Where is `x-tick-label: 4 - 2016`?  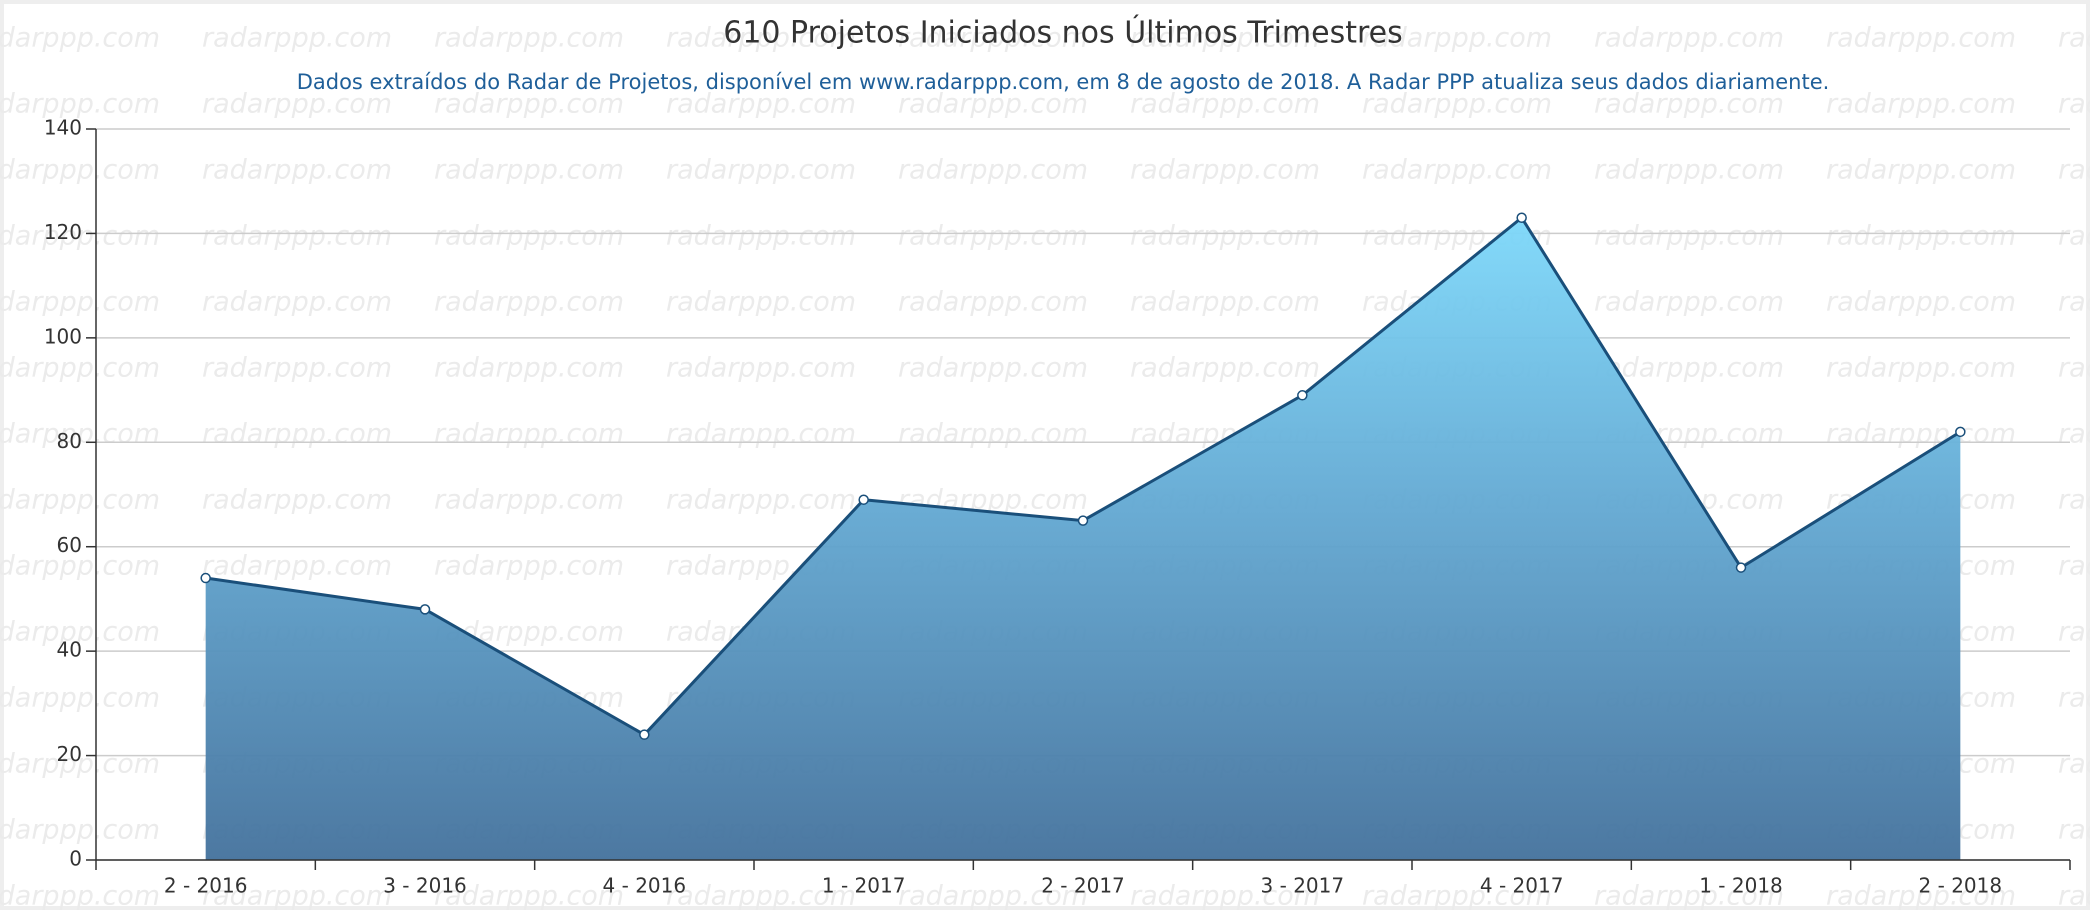
x-tick-label: 4 - 2016 is located at coordinates (645, 886).